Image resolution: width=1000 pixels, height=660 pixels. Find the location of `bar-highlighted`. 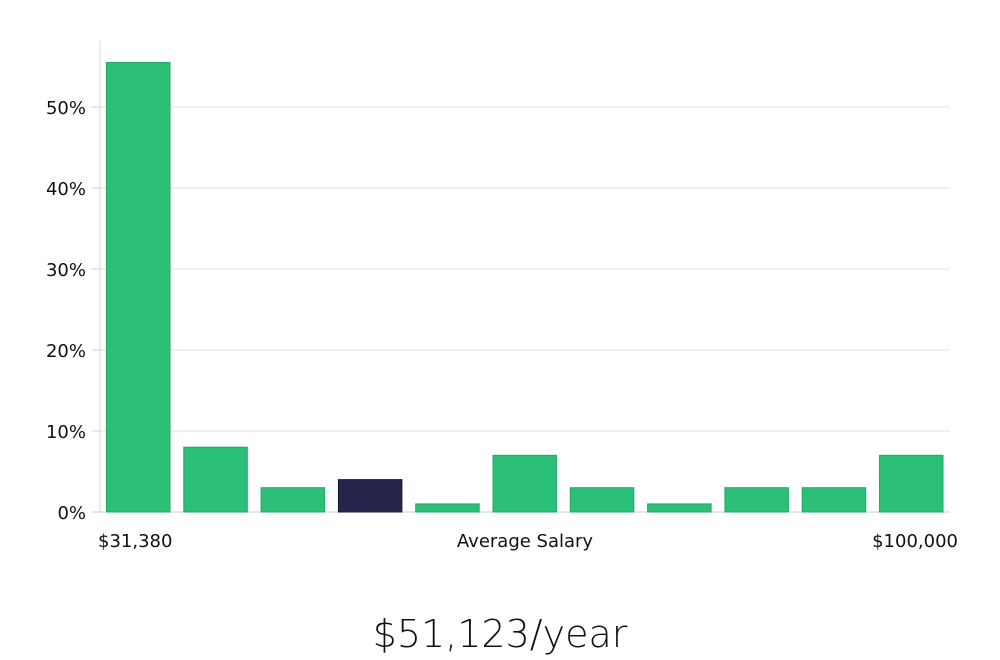

bar-highlighted is located at coordinates (370, 496).